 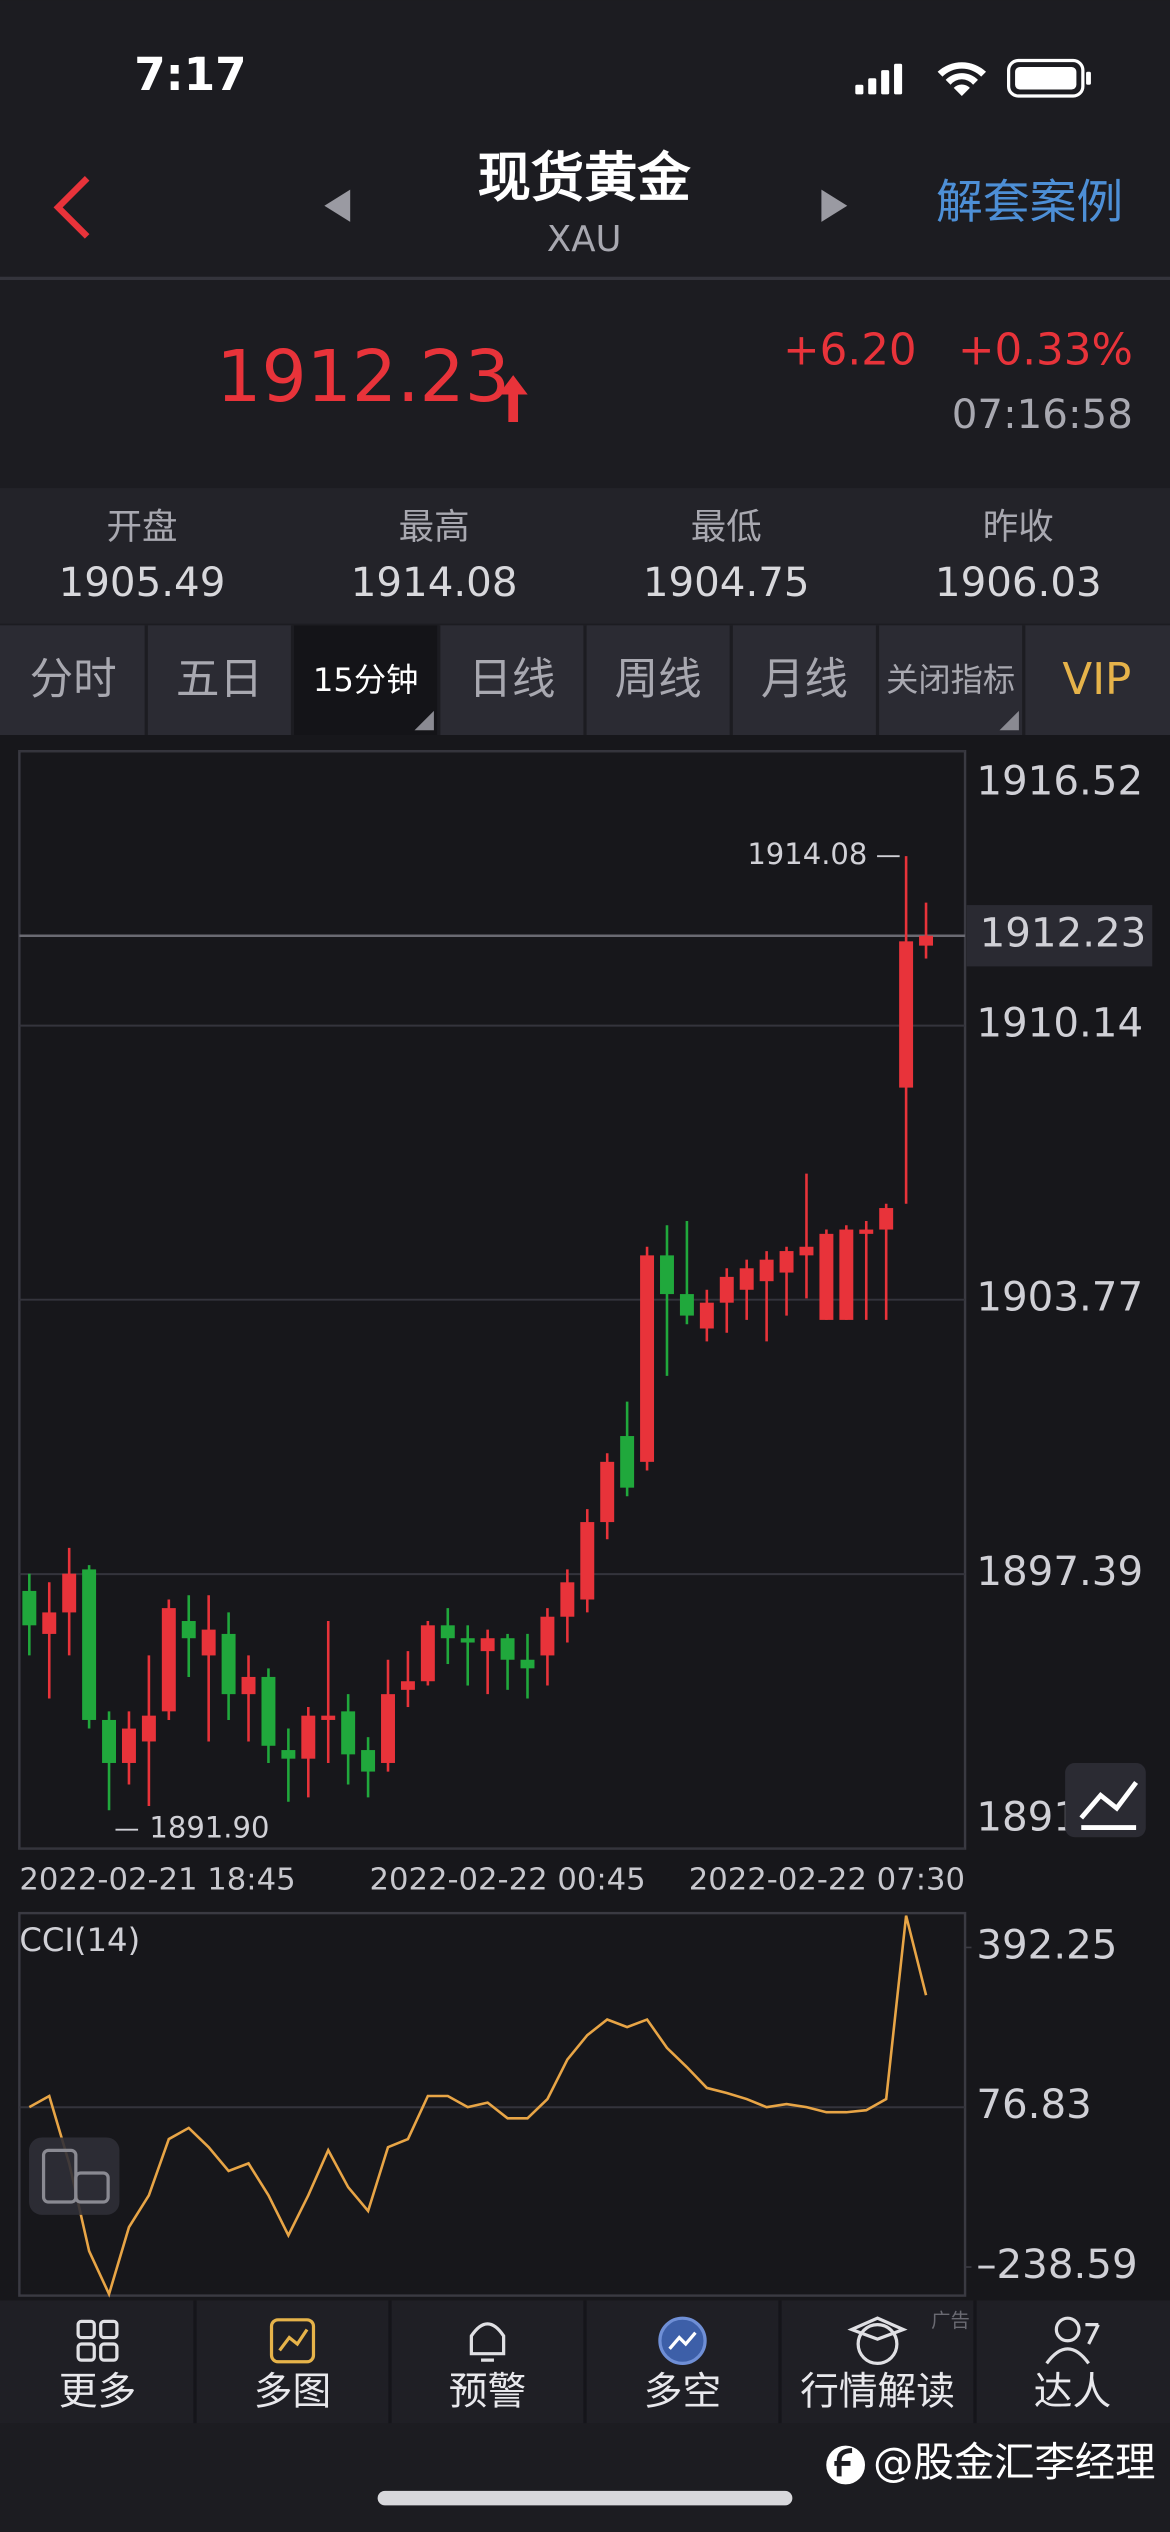 I want to click on stat-label: 昨收, so click(x=1018, y=526).